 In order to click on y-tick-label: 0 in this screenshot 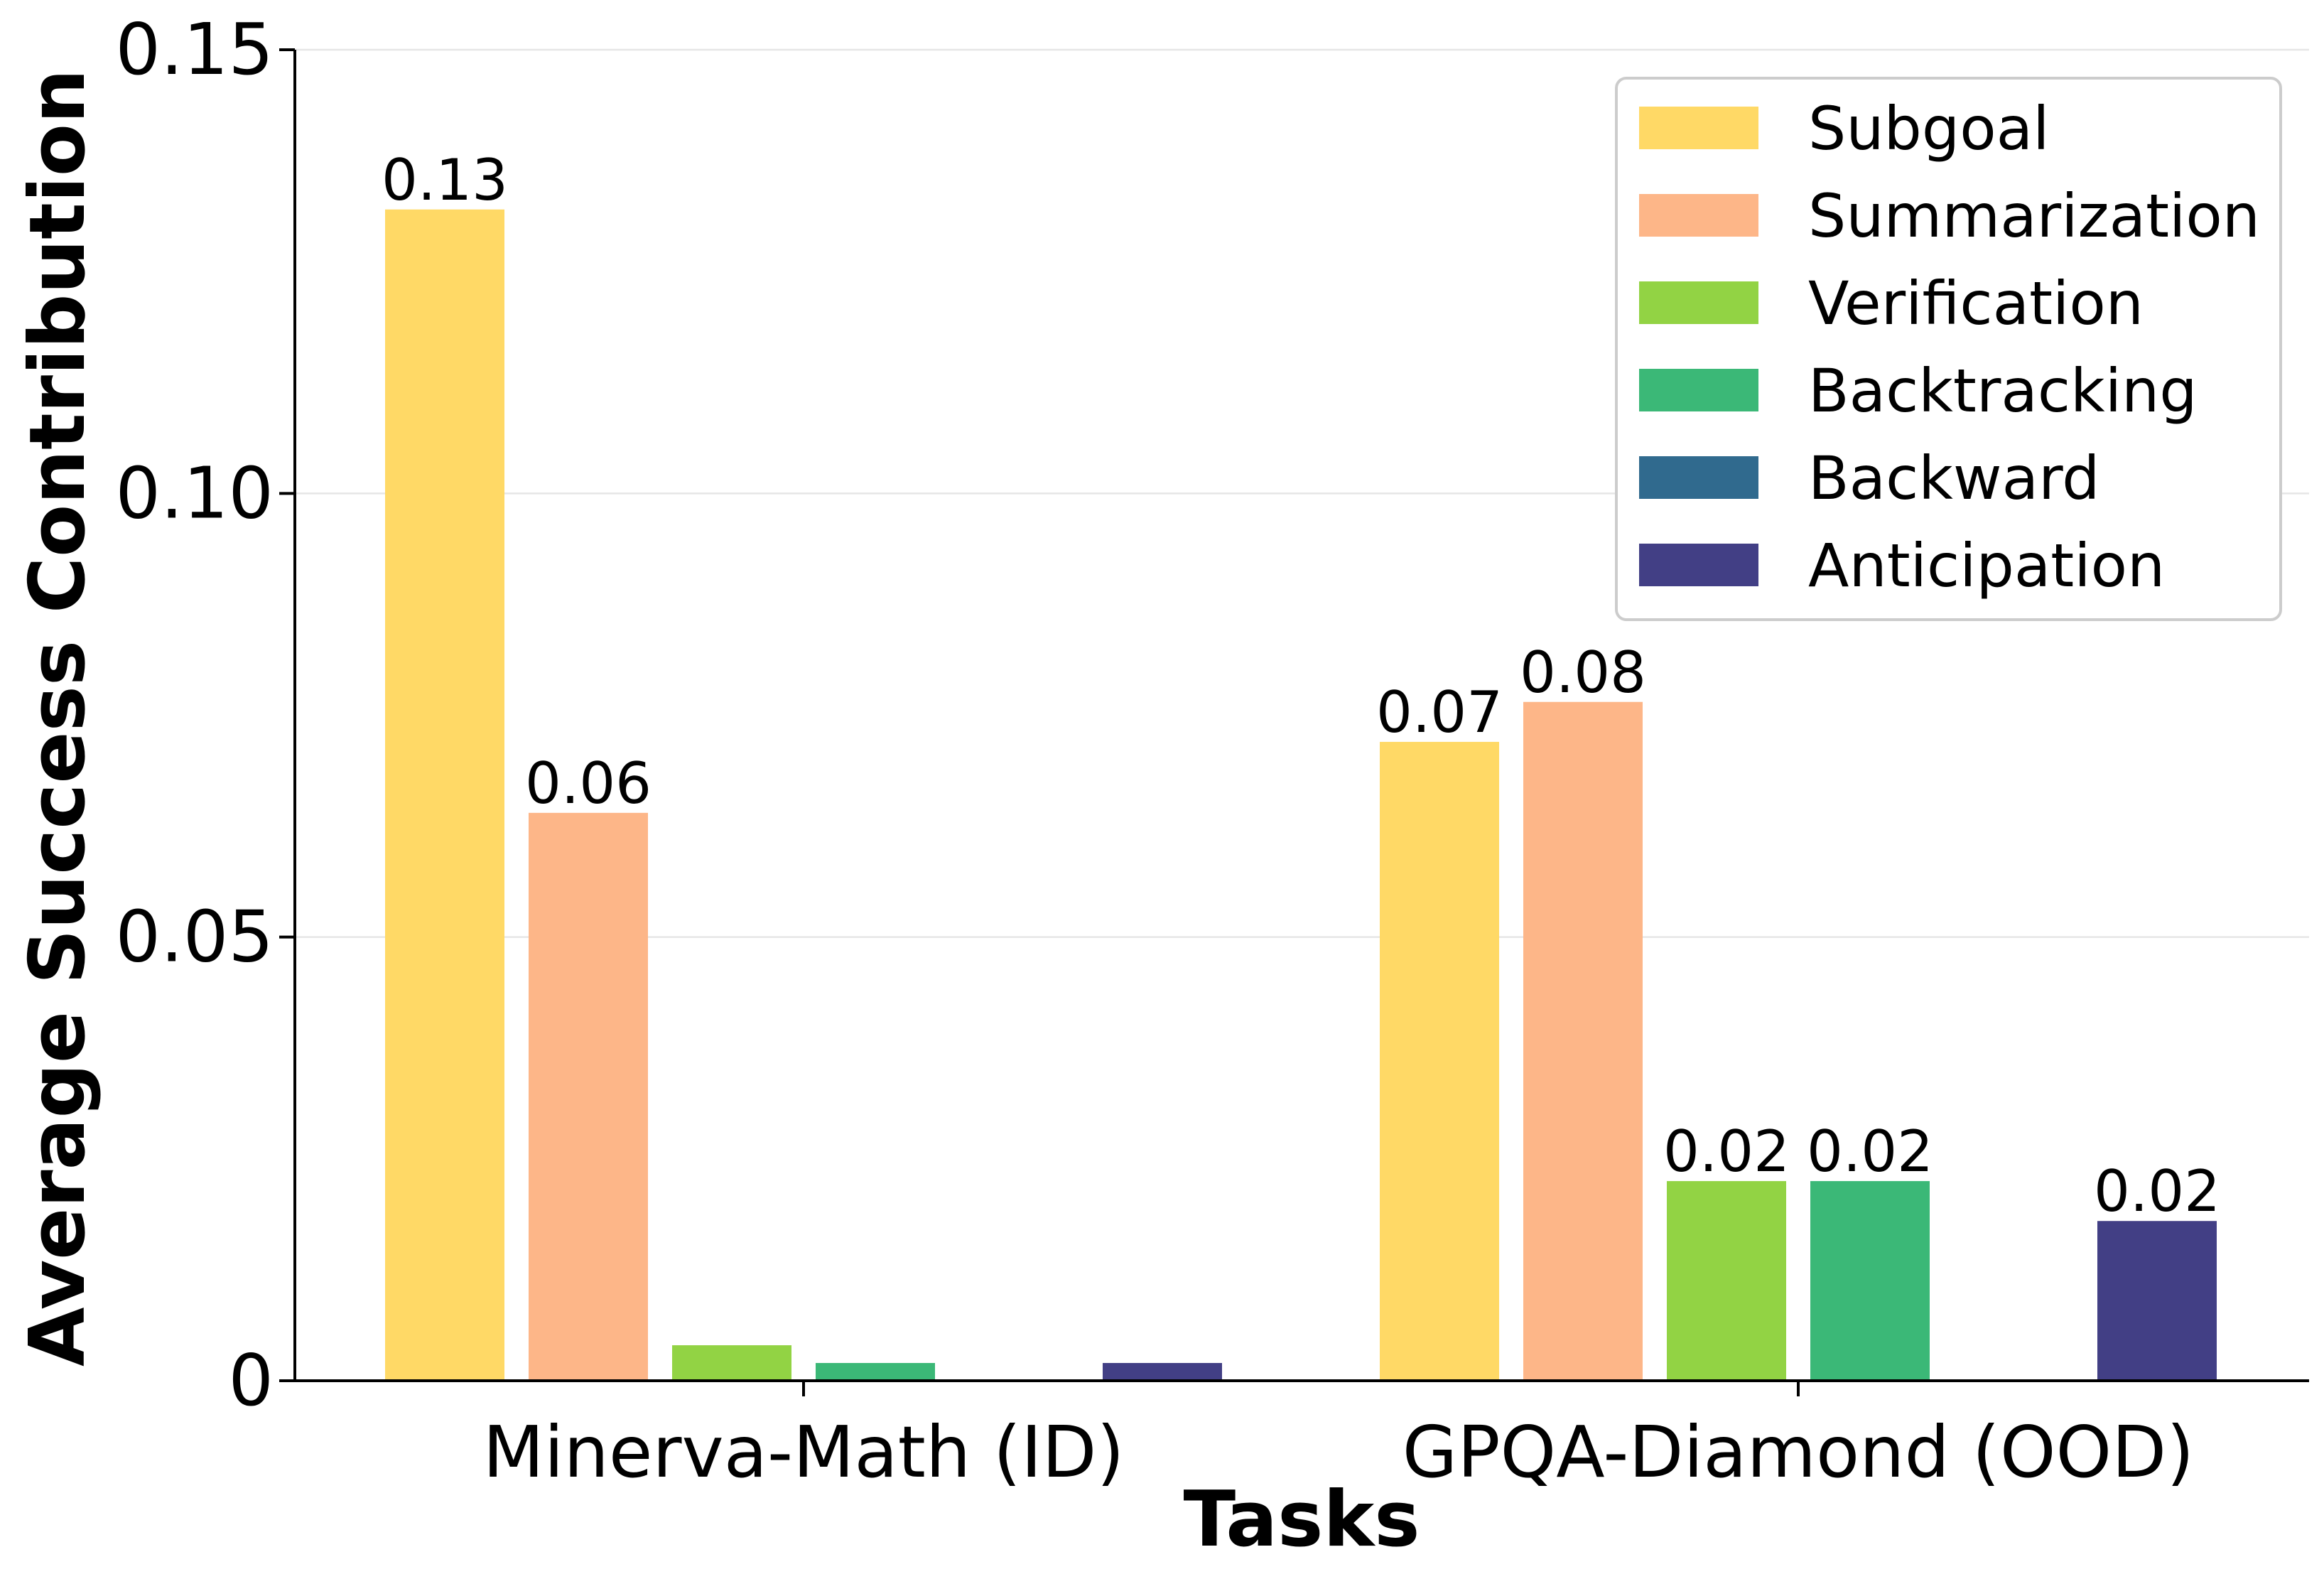, I will do `click(251, 1380)`.